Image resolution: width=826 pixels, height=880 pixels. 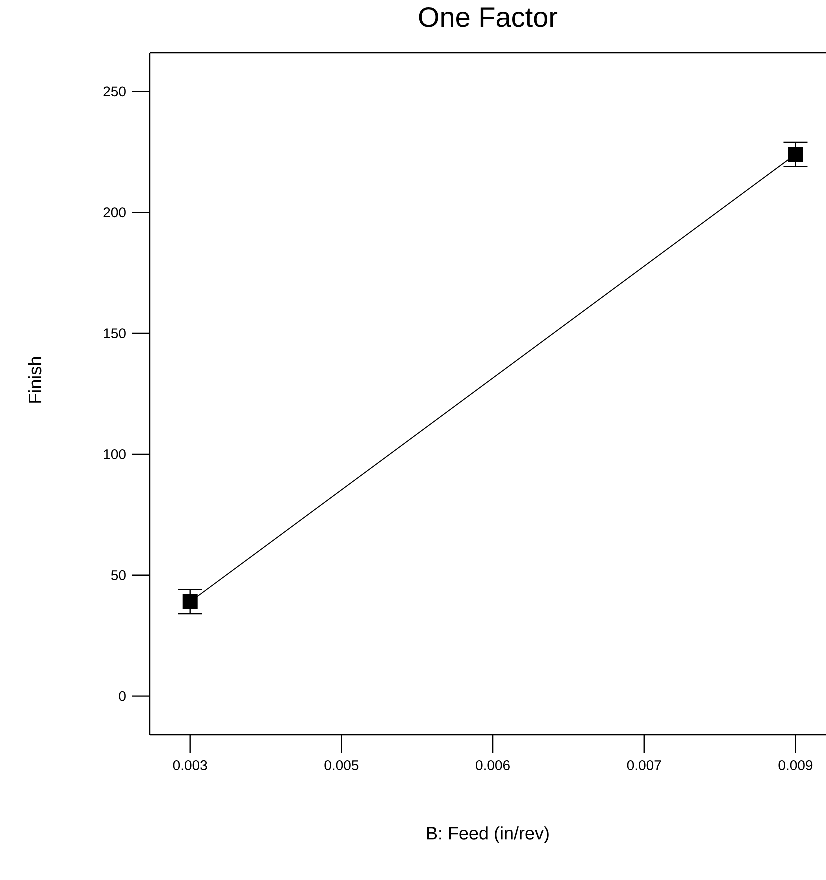 What do you see at coordinates (644, 765) in the screenshot?
I see `x-tick-label: 0.007` at bounding box center [644, 765].